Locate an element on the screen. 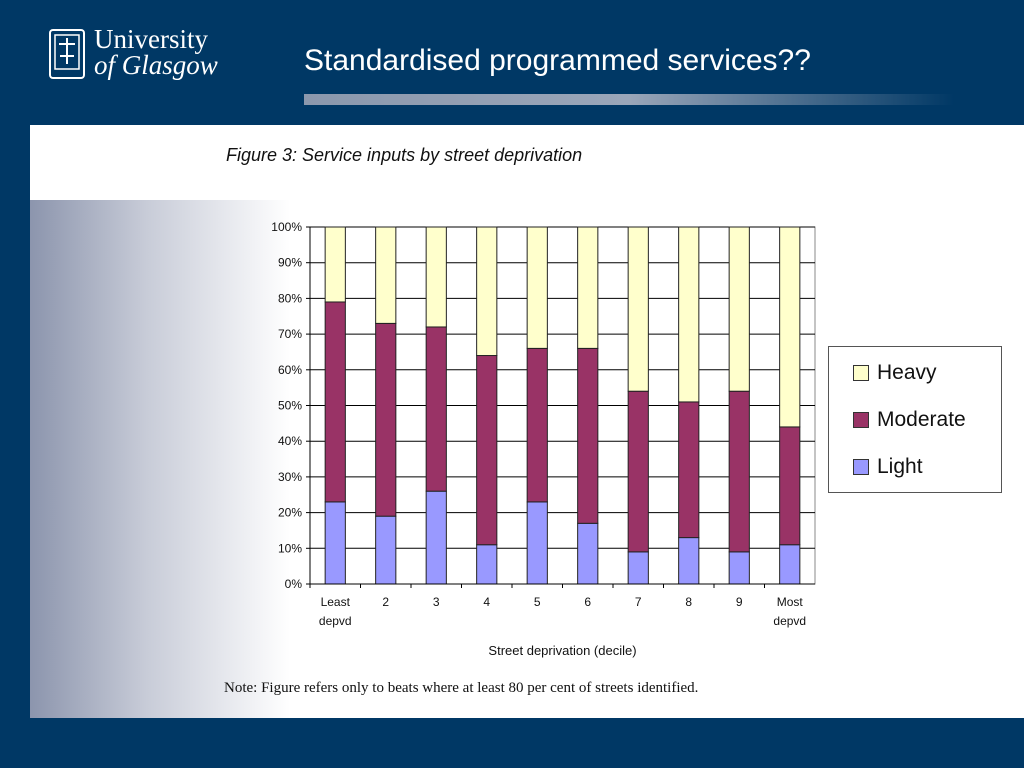  logo-line-2: of Glasgow is located at coordinates (156, 65).